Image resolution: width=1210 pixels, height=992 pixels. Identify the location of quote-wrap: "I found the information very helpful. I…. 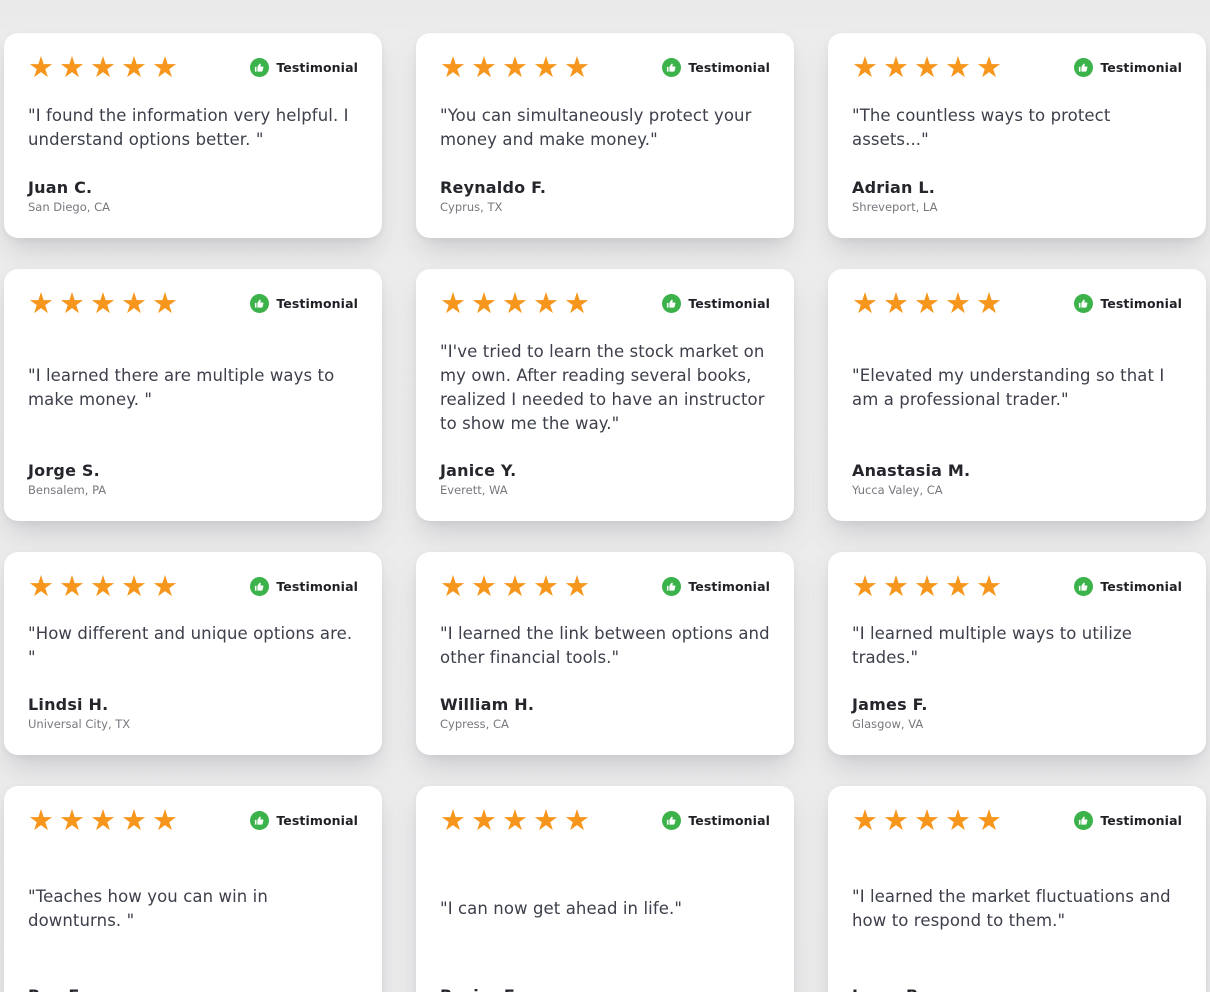
(193, 128).